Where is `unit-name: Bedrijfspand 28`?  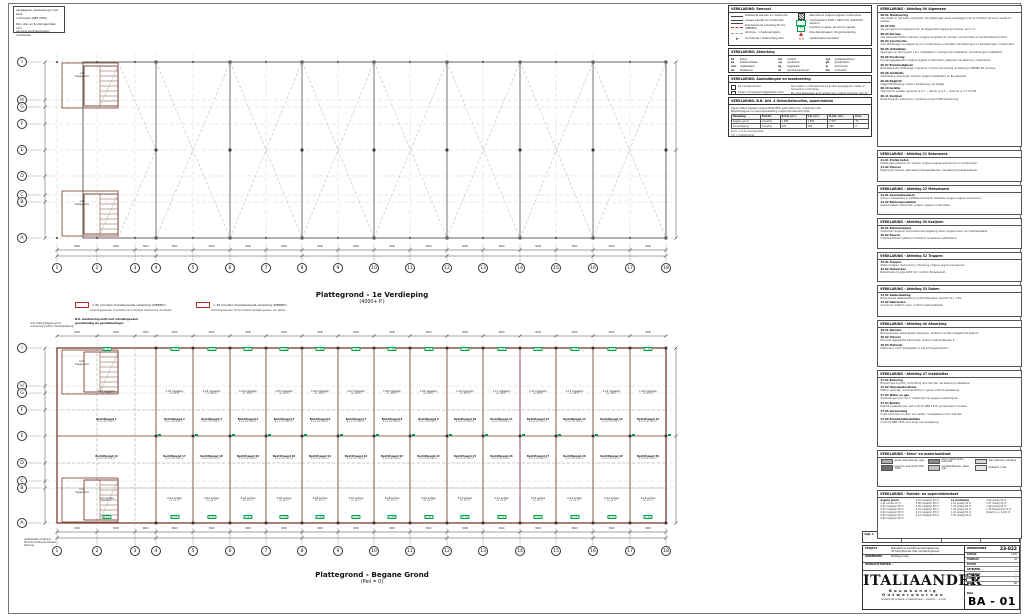 unit-name: Bedrijfspand 28 is located at coordinates (574, 456).